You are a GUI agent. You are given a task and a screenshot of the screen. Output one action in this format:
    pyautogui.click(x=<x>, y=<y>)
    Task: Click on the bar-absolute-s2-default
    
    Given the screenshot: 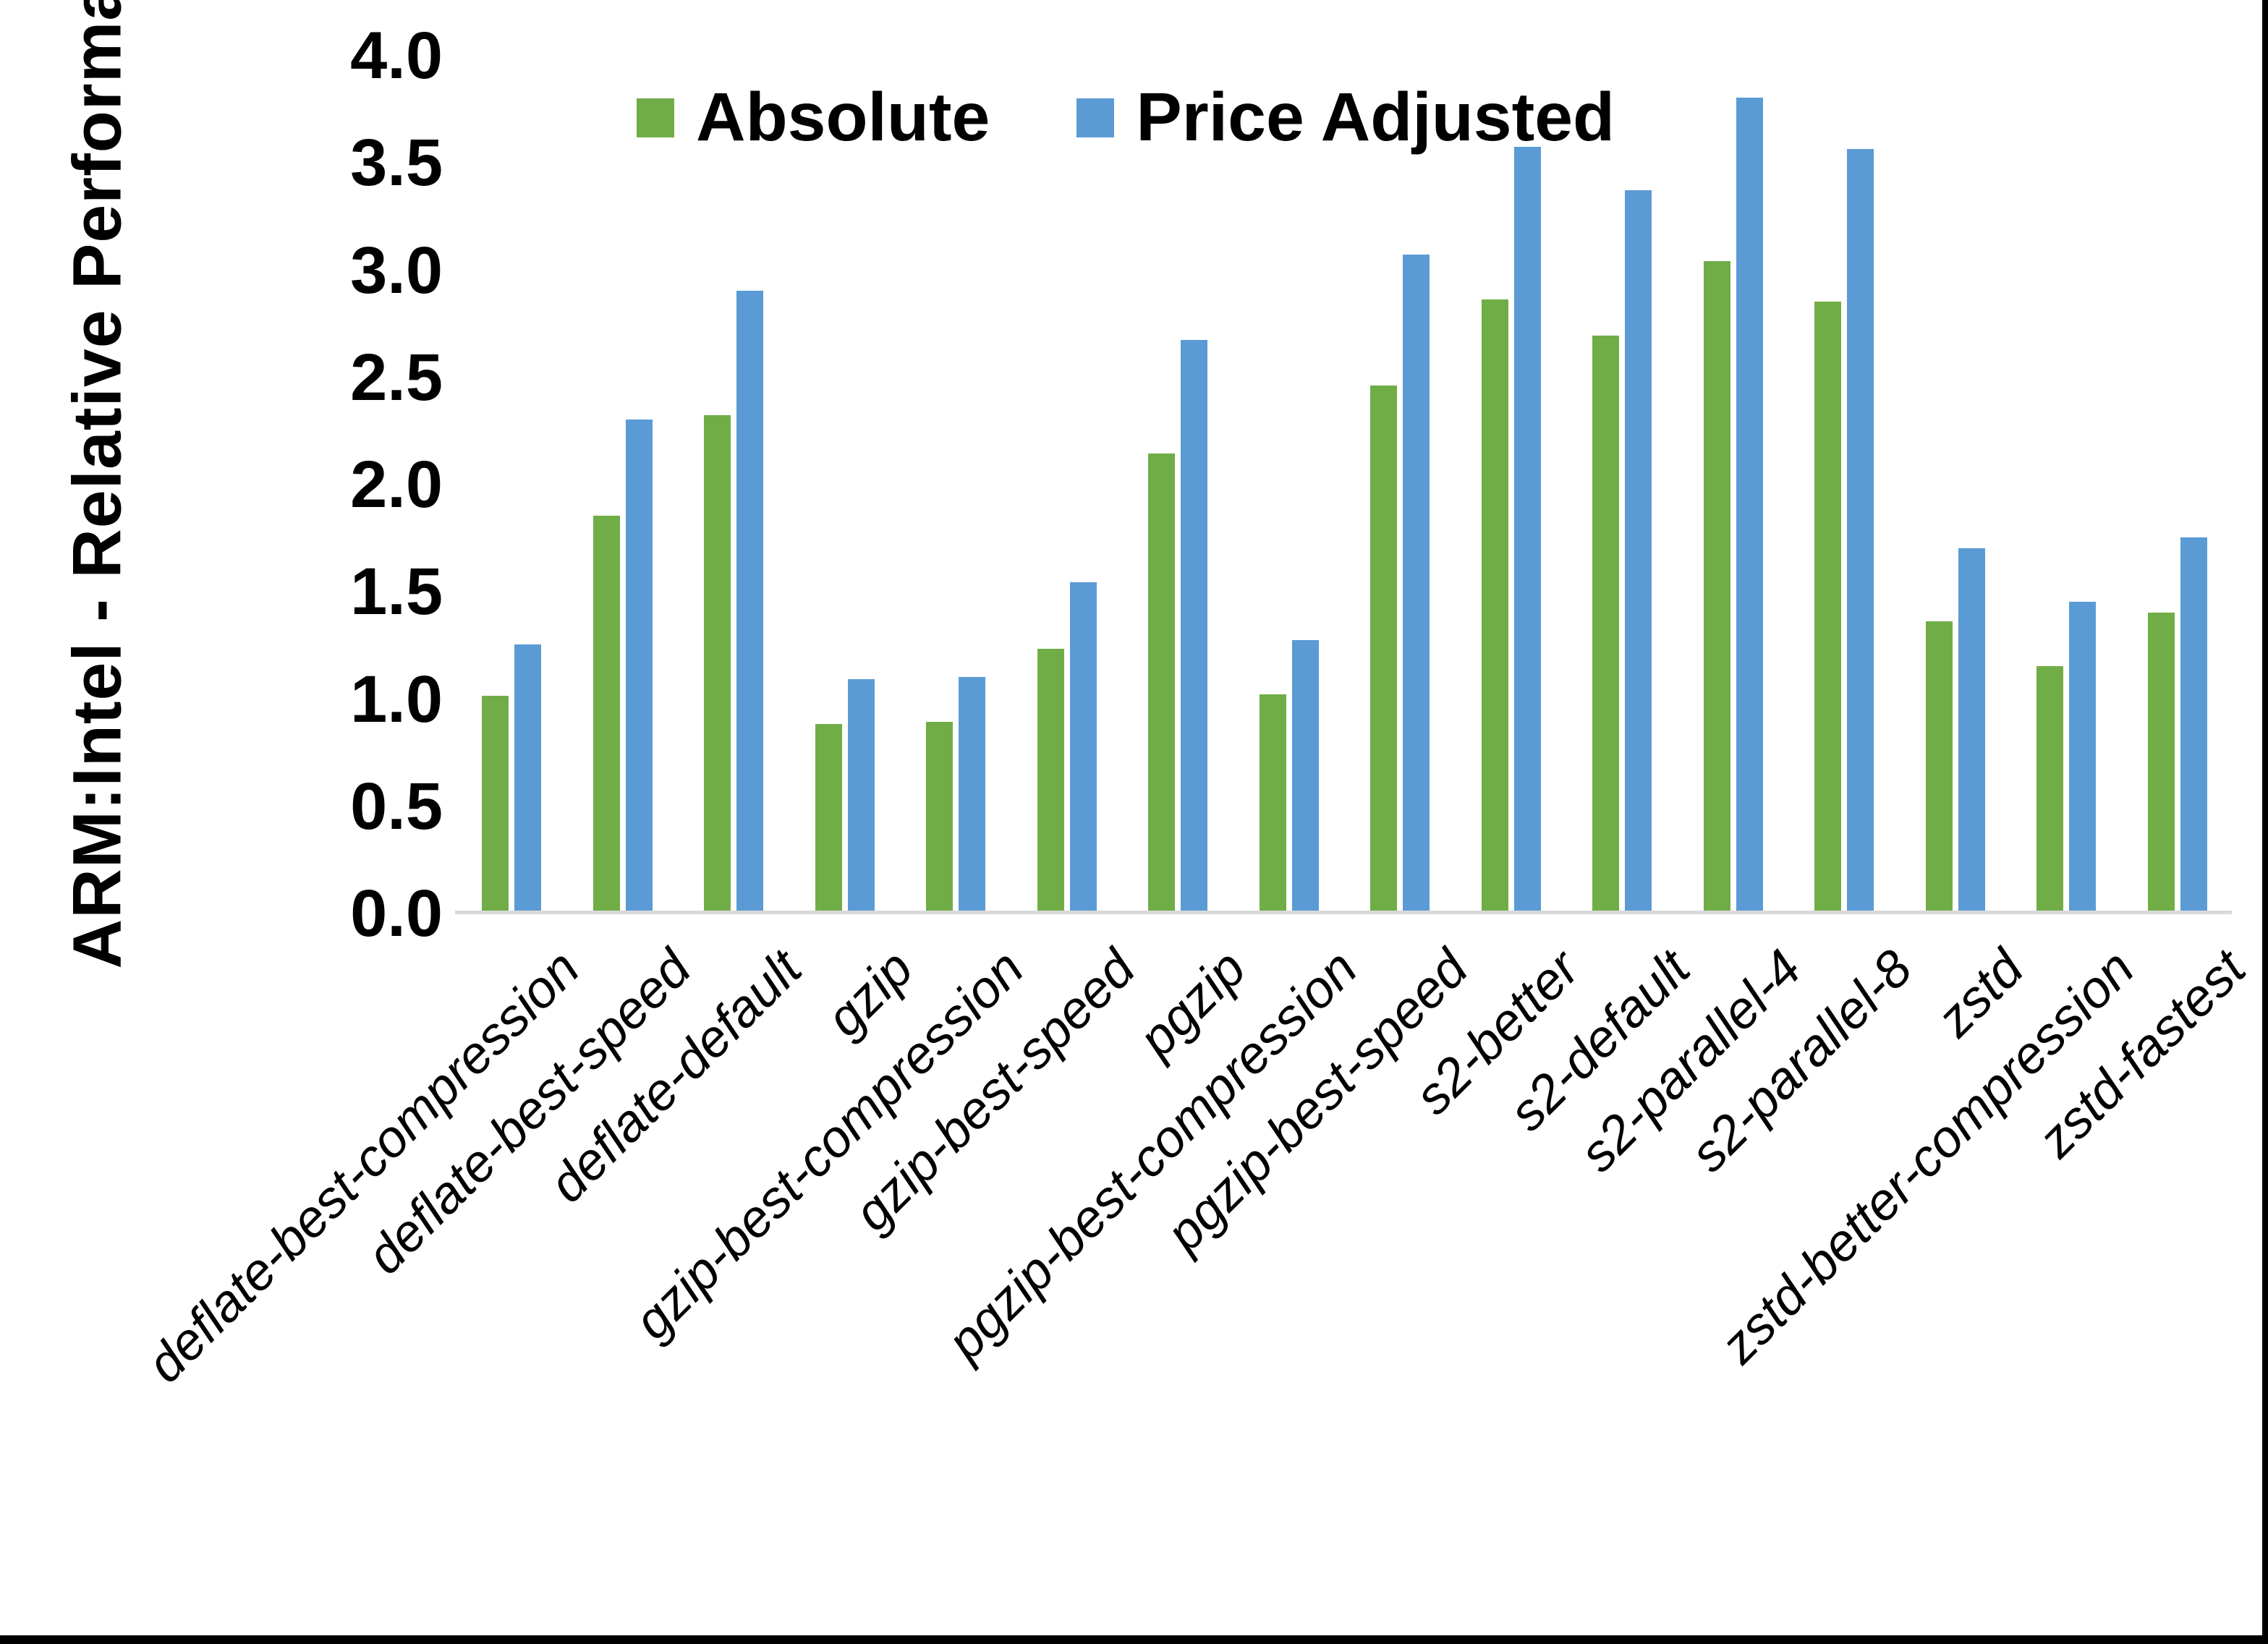 What is the action you would take?
    pyautogui.click(x=1605, y=623)
    